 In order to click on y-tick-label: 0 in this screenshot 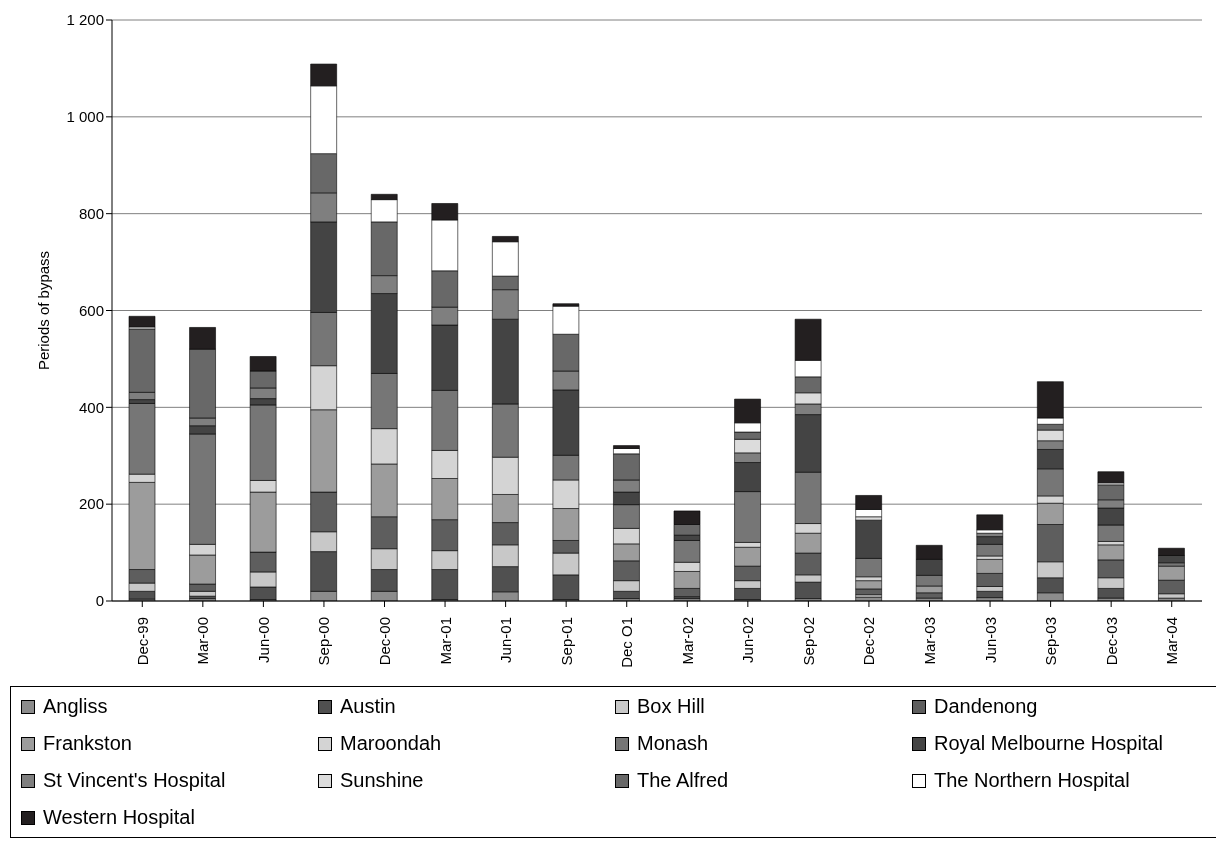, I will do `click(99, 601)`.